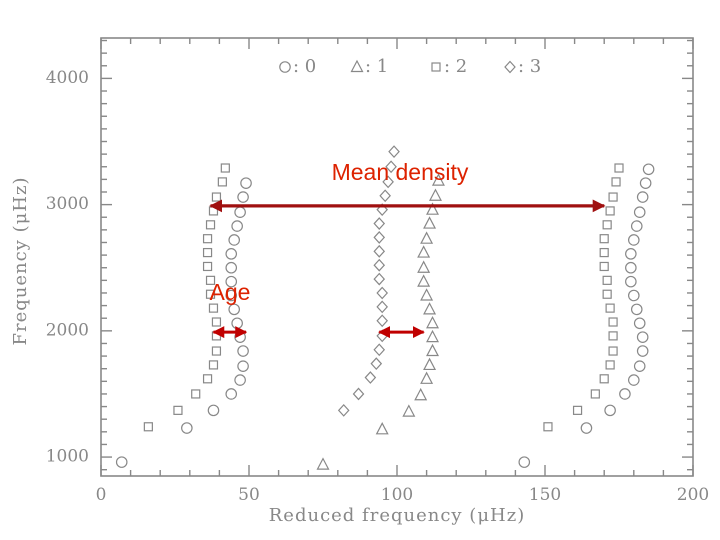 The image size is (720, 540). Describe the element at coordinates (249, 495) in the screenshot. I see `x-tick-label: 50` at that location.